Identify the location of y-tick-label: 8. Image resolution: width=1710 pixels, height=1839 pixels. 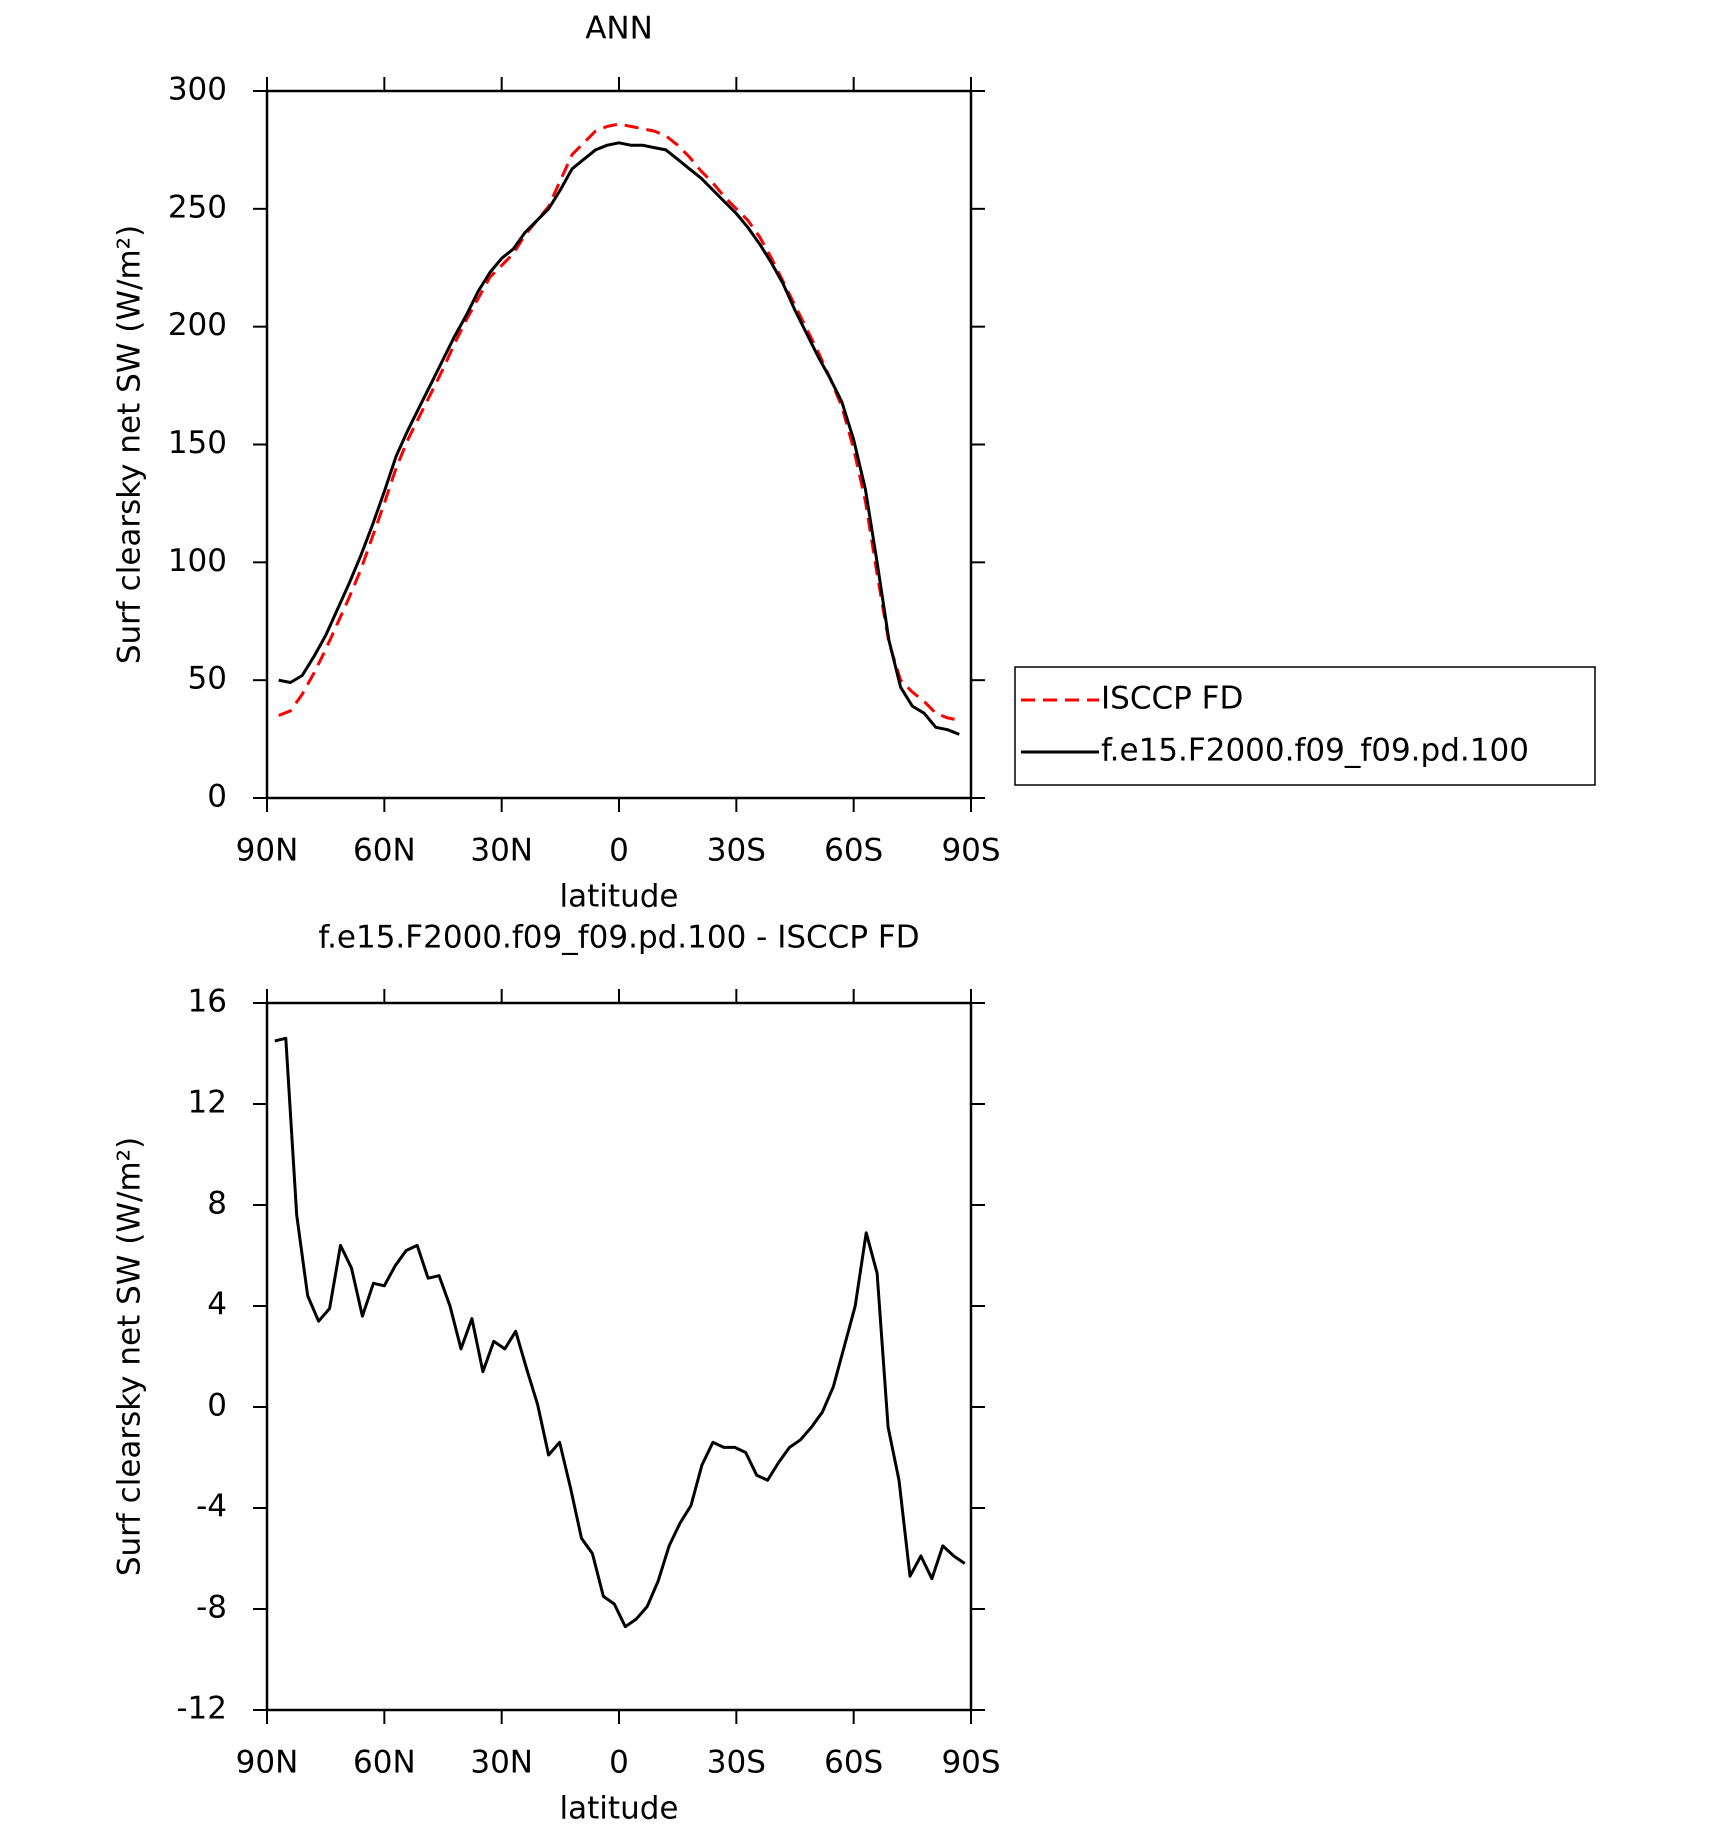
(217, 1204).